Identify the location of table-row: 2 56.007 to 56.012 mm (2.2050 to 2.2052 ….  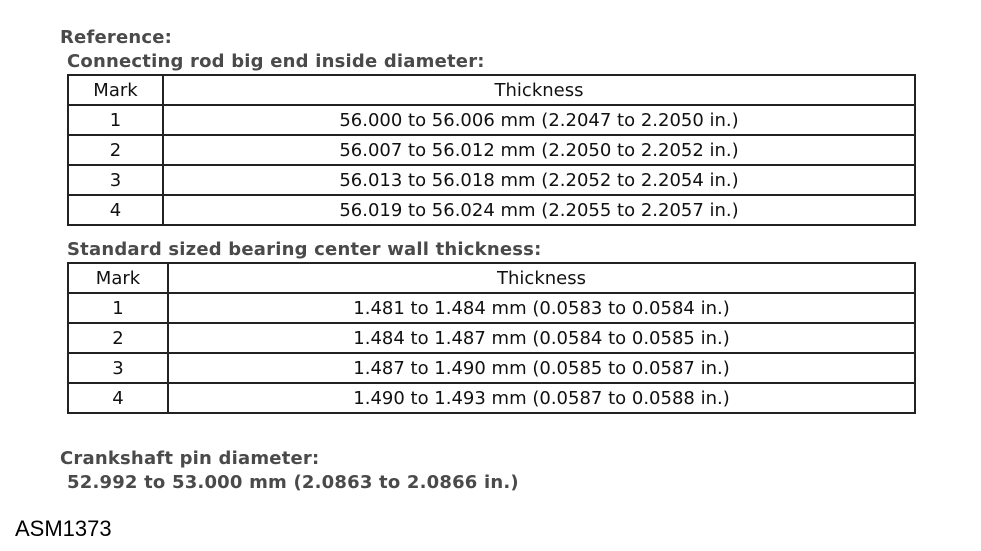
(491, 150).